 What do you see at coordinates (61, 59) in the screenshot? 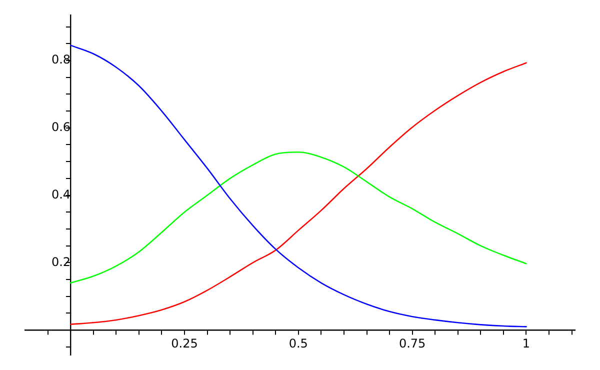
I see `y-tick-label: 0.8` at bounding box center [61, 59].